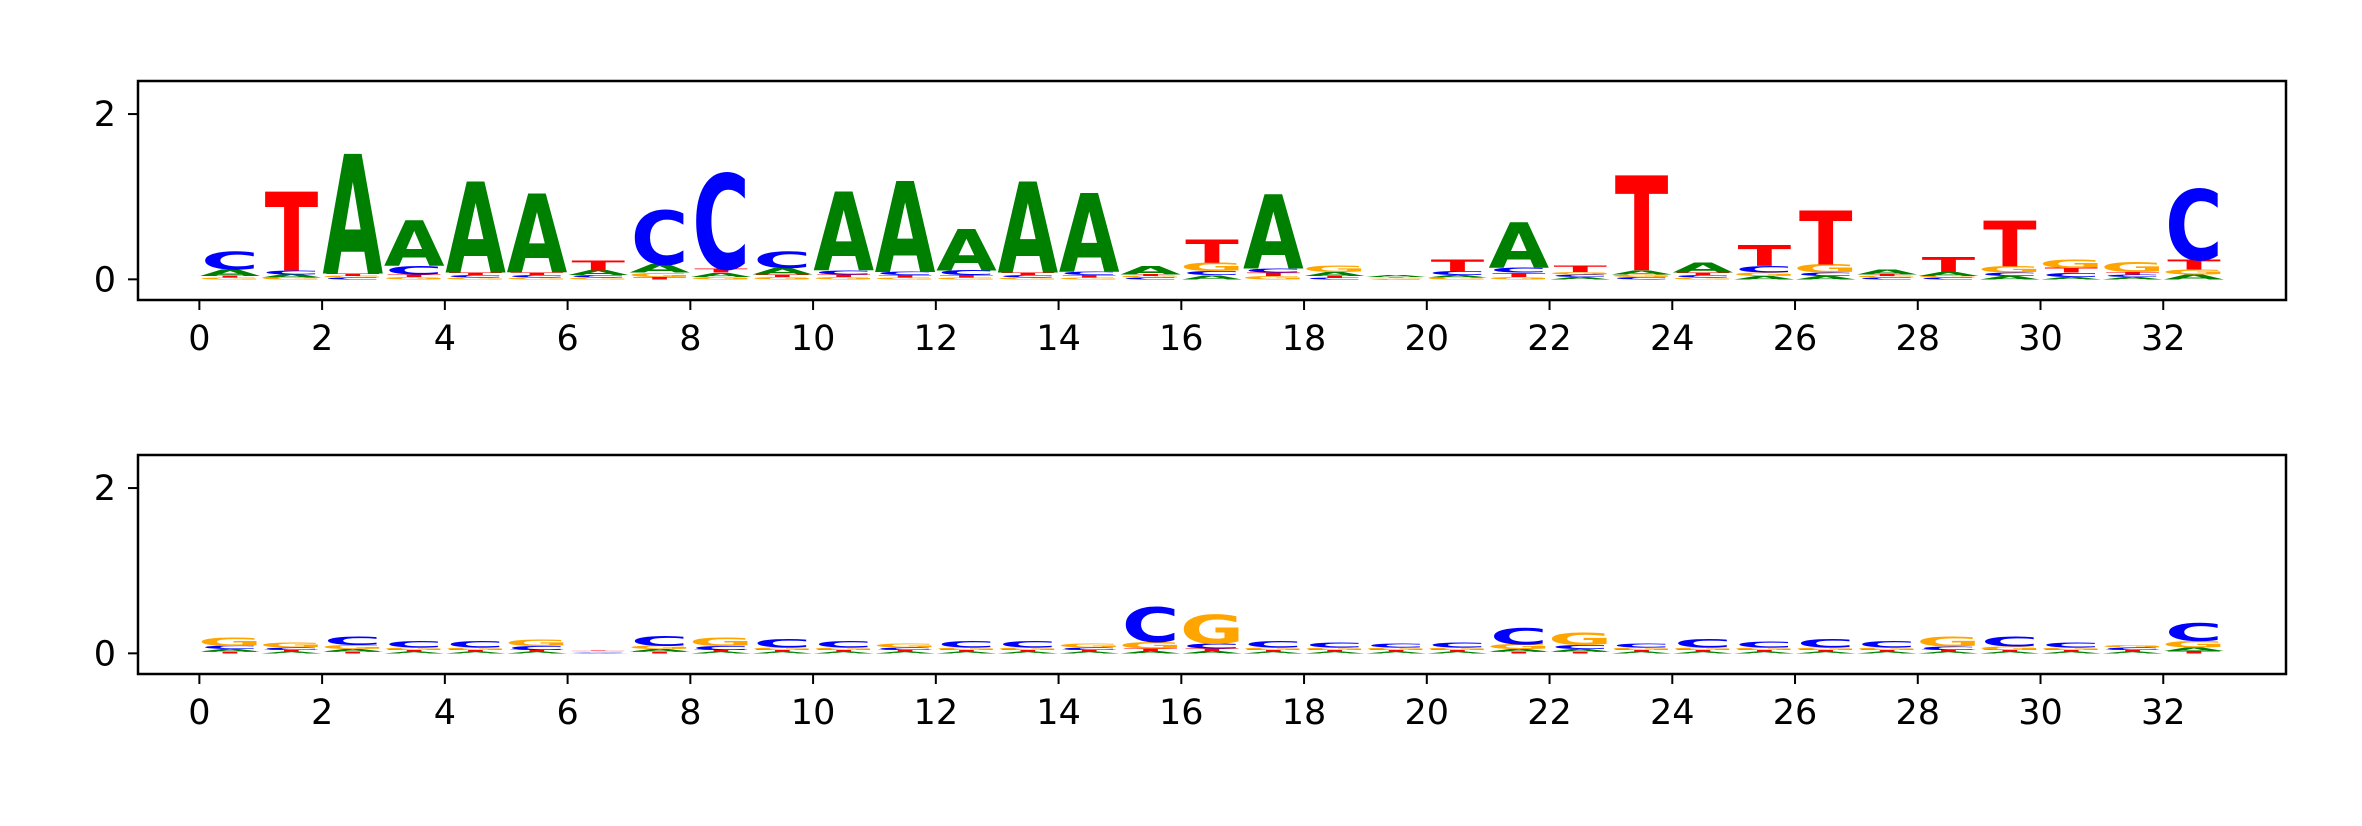 Image resolution: width=2362 pixels, height=826 pixels. I want to click on x-tick-label: 0, so click(199, 339).